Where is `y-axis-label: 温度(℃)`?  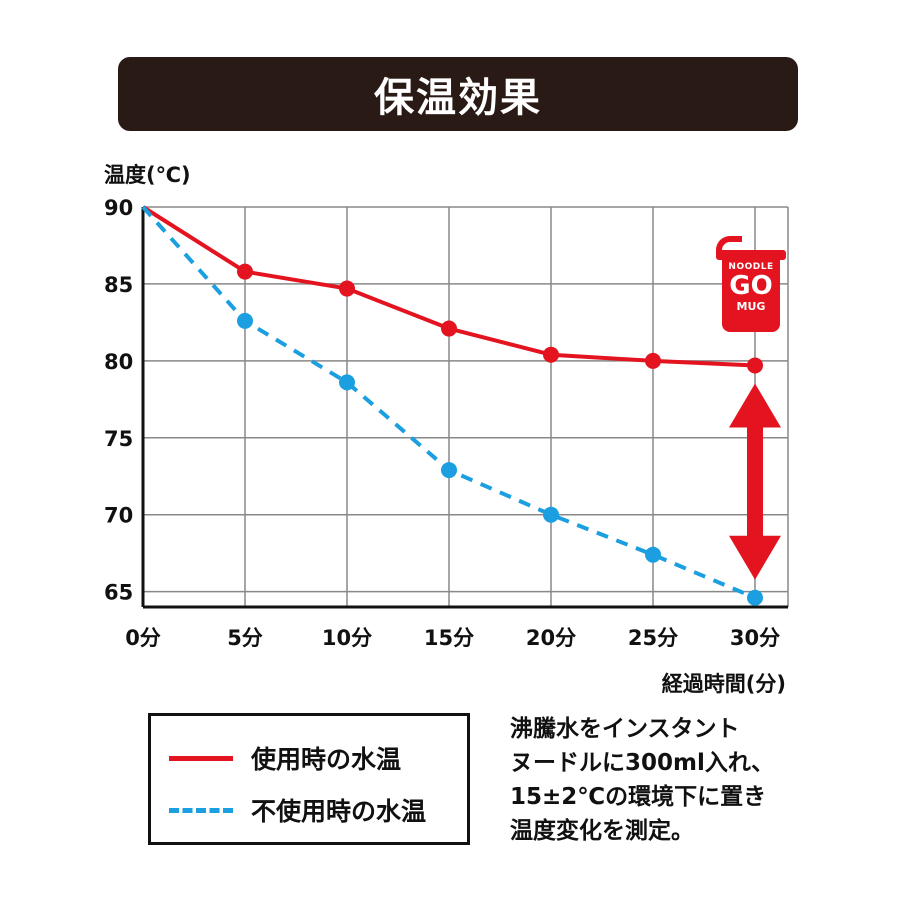
y-axis-label: 温度(℃) is located at coordinates (147, 175).